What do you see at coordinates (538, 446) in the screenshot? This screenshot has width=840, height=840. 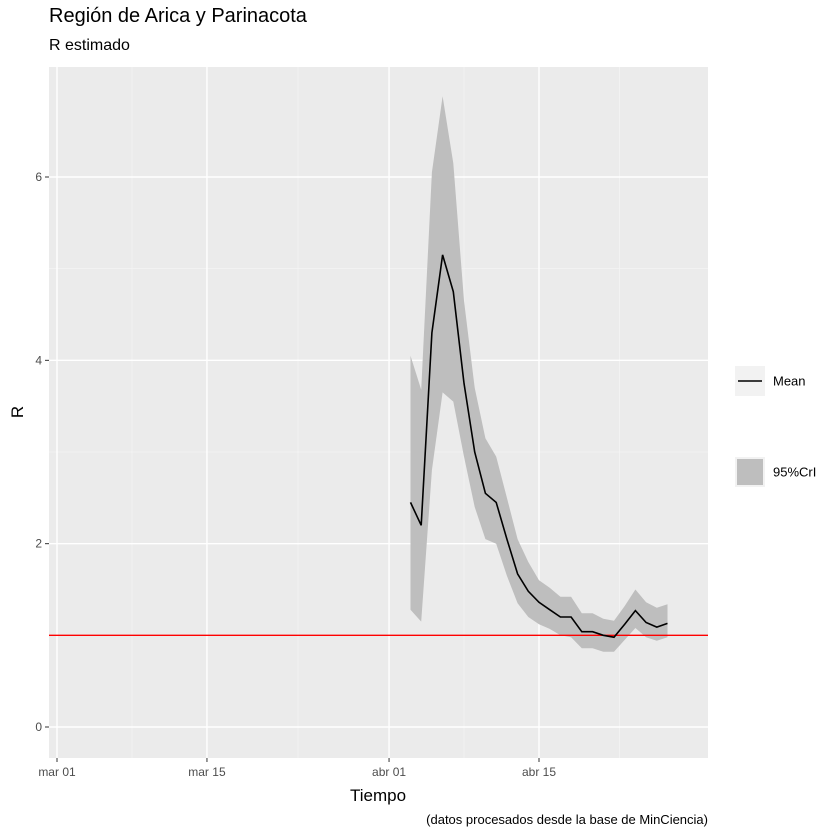 I see `mean-line` at bounding box center [538, 446].